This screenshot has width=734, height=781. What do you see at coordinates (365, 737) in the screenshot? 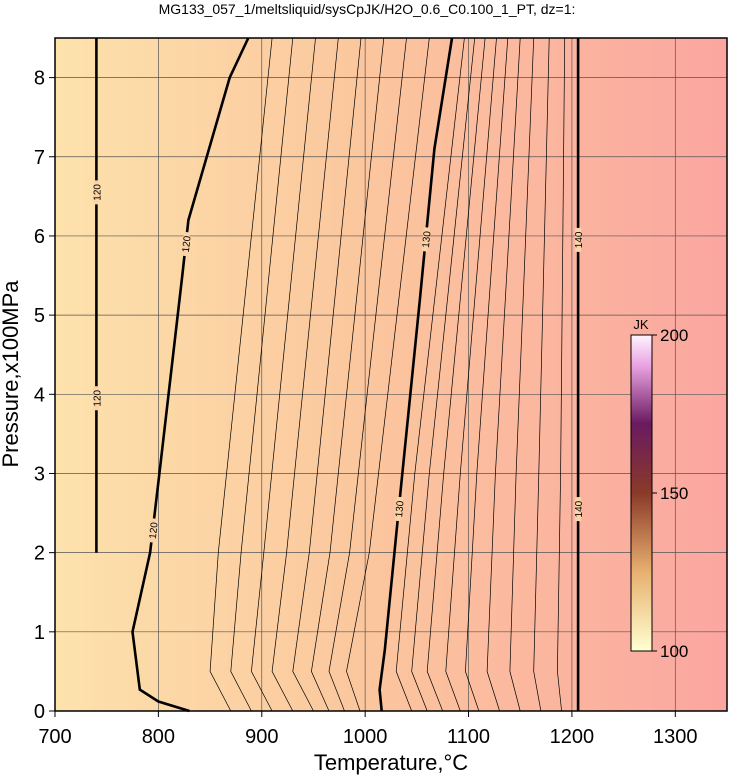
I see `x-tick-label: 1000` at bounding box center [365, 737].